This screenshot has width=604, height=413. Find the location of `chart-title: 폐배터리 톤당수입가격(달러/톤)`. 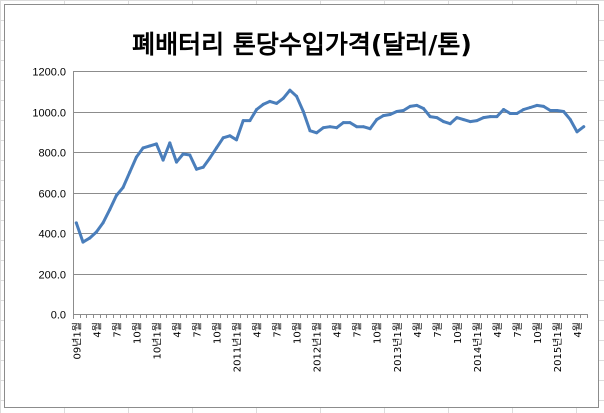

chart-title: 폐배터리 톤당수입가격(달러/톤) is located at coordinates (302, 44).